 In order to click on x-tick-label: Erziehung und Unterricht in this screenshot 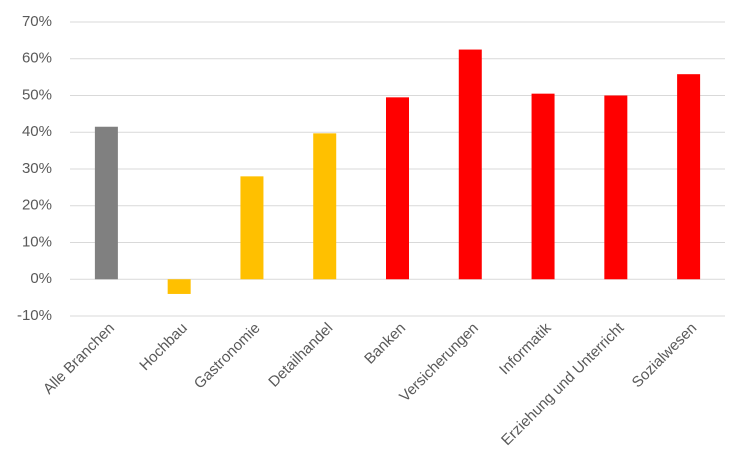, I will do `click(563, 384)`.